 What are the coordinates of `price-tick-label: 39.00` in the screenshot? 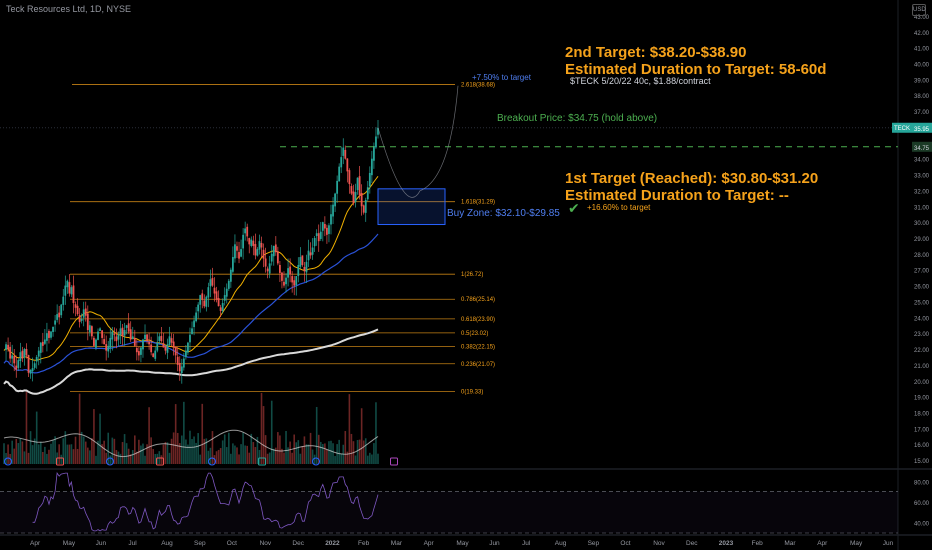 It's located at (922, 81).